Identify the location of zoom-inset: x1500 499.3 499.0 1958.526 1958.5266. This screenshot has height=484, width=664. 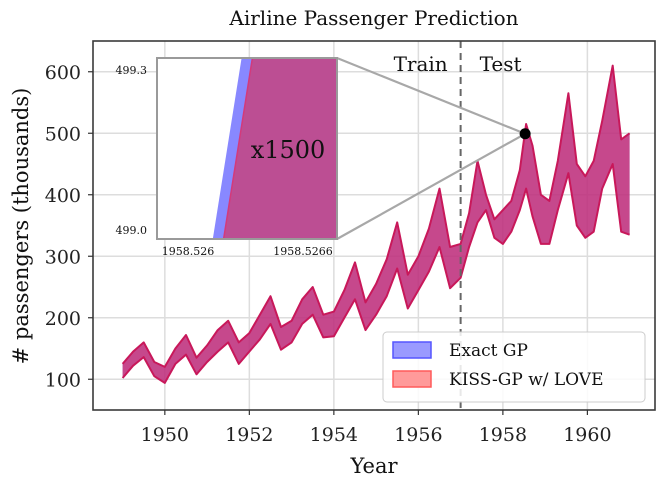
(227, 157).